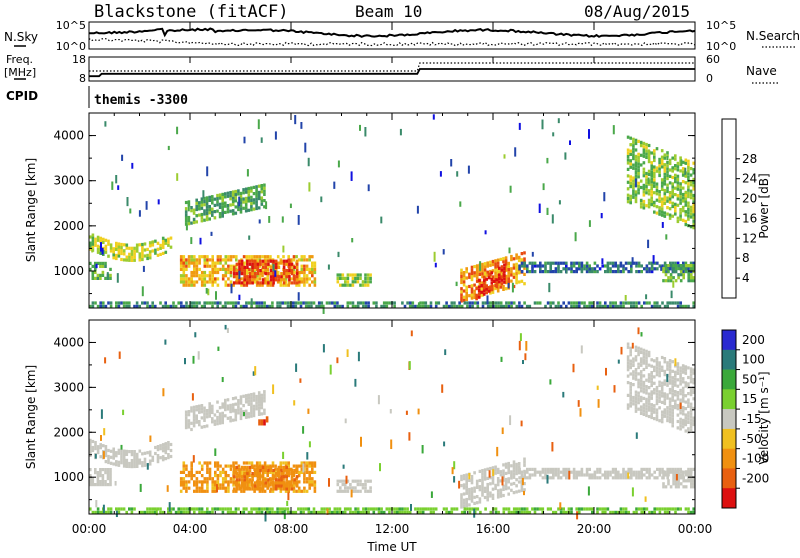  What do you see at coordinates (68, 387) in the screenshot?
I see `y-tick-label: 3000` at bounding box center [68, 387].